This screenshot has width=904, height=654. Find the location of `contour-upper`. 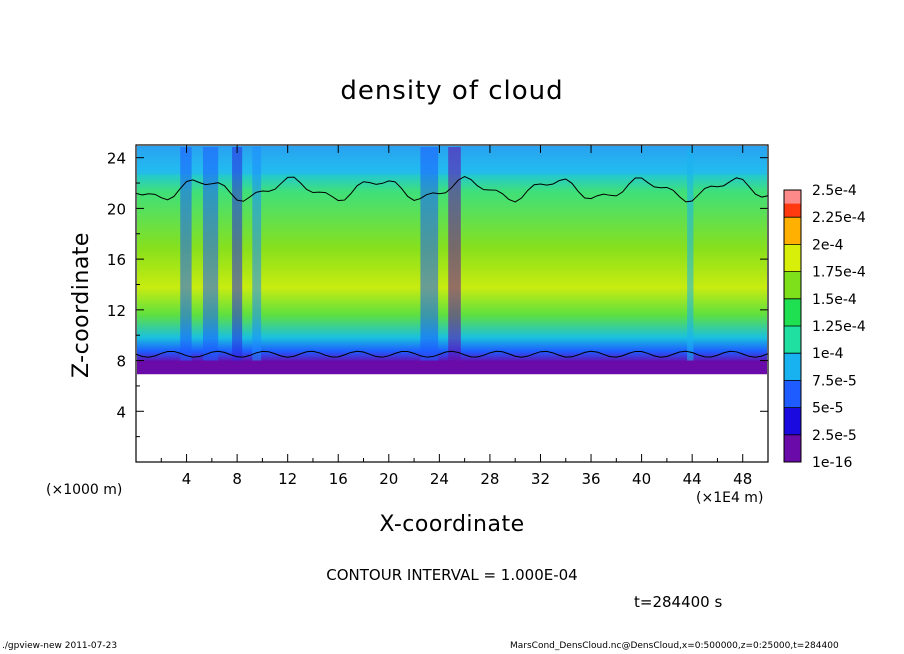

contour-upper is located at coordinates (452, 189).